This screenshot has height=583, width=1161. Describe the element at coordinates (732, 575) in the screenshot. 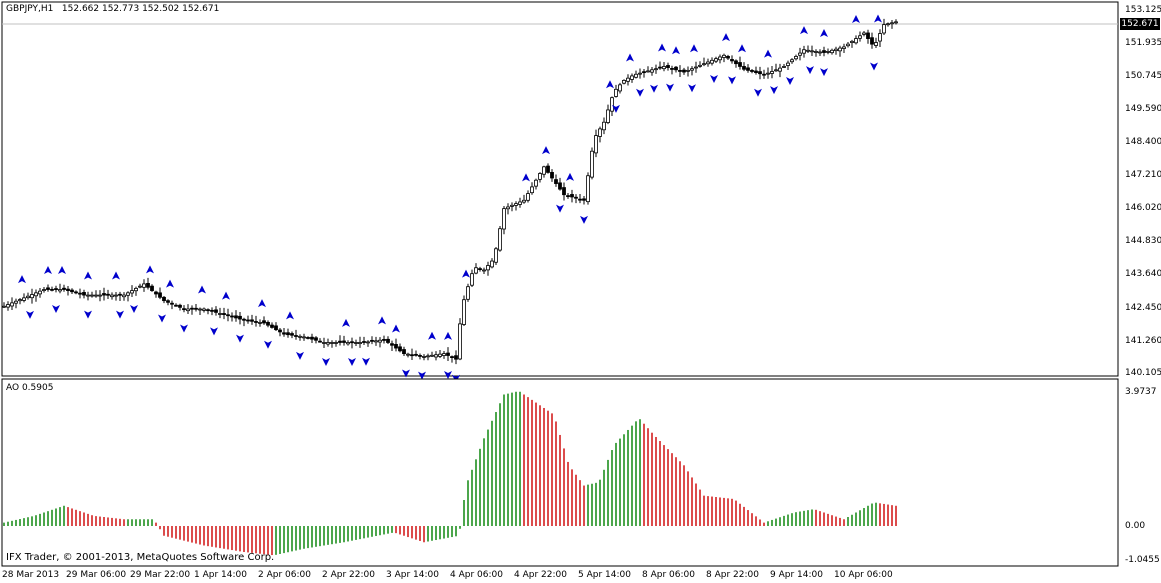

I see `time-tick: 8 Apr 22:00` at that location.